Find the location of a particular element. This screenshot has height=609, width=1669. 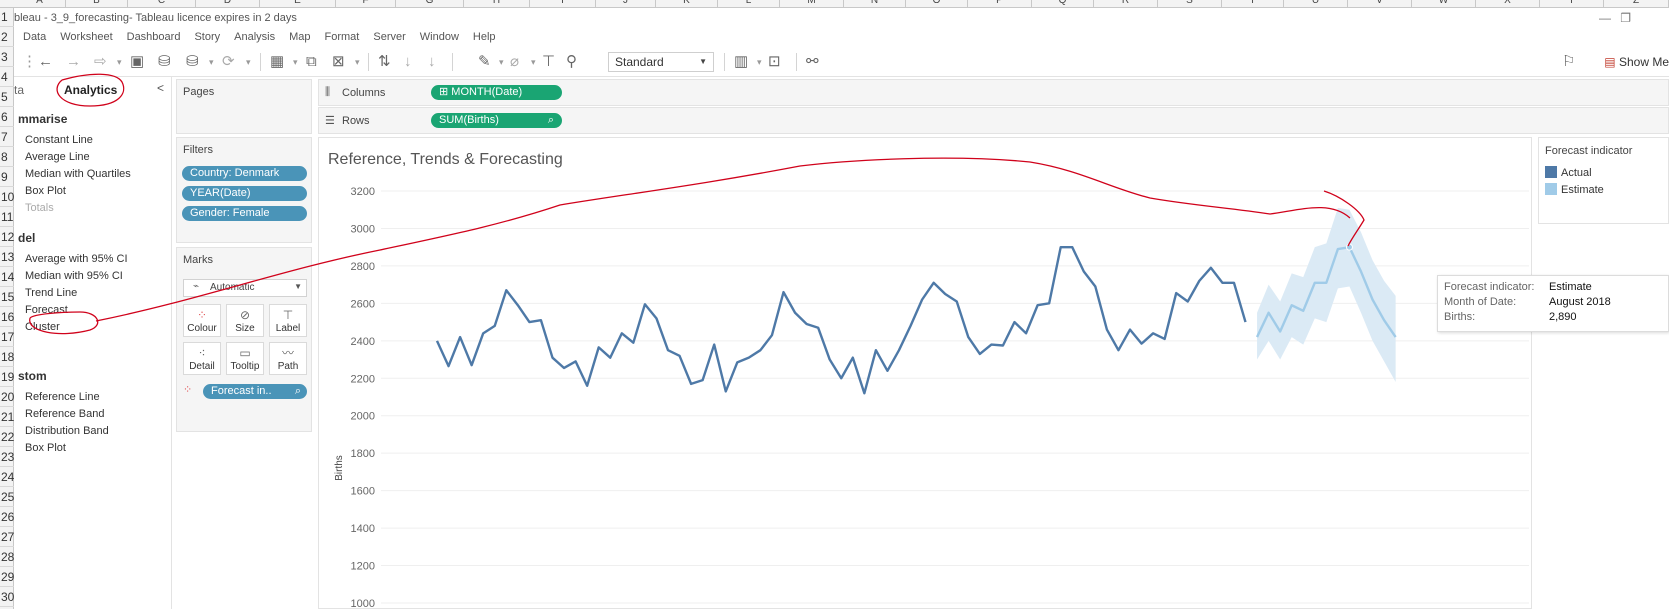

detail-icon: ⁖ is located at coordinates (202, 353).